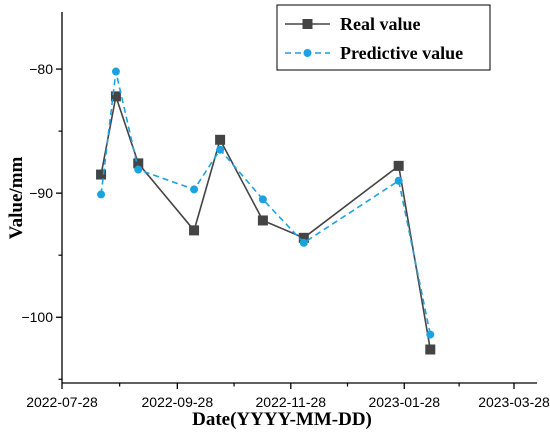 Image resolution: width=550 pixels, height=432 pixels. What do you see at coordinates (37, 317) in the screenshot?
I see `y-tick-label: −100` at bounding box center [37, 317].